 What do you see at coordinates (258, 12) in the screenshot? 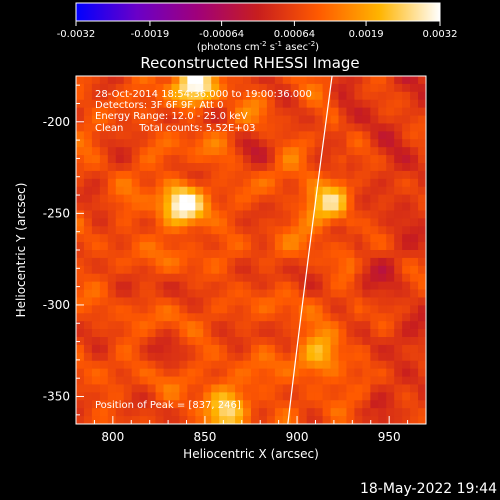
I see `colorbar-gradient` at bounding box center [258, 12].